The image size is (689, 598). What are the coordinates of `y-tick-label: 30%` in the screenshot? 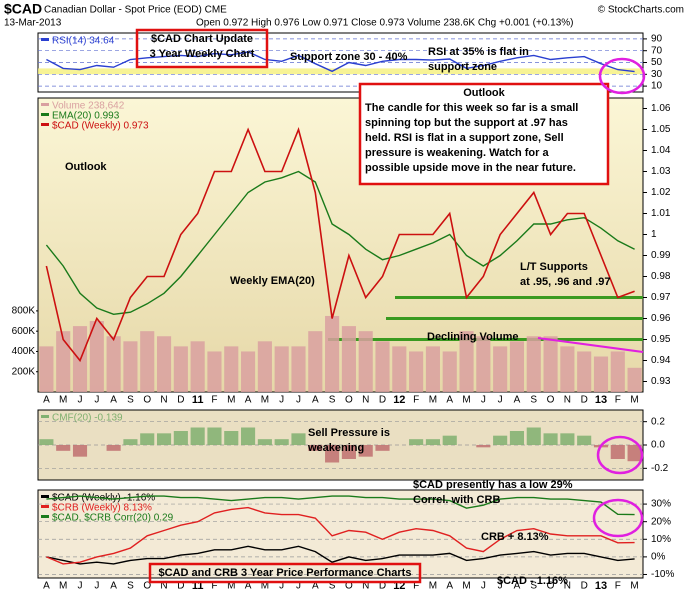 It's located at (661, 504).